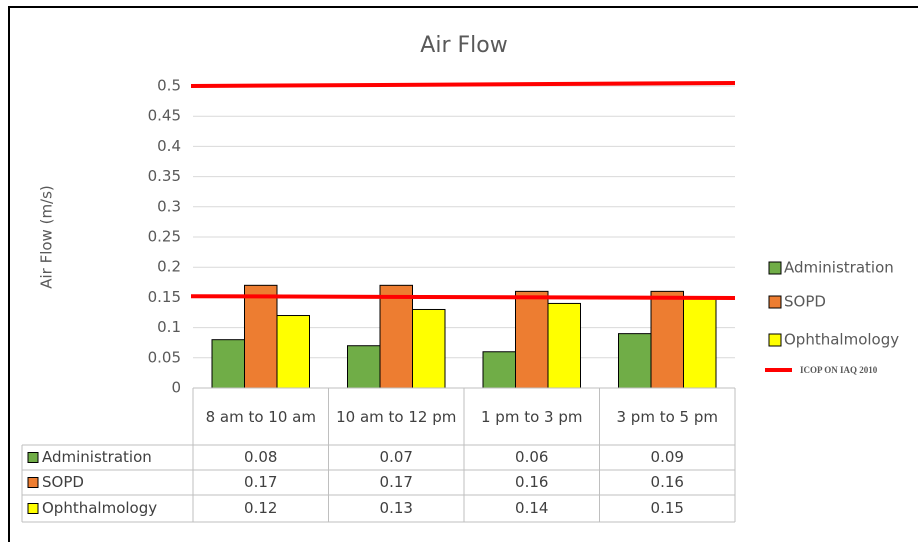 This screenshot has height=542, width=918. I want to click on category-label: 8 am to 10 am, so click(260, 416).